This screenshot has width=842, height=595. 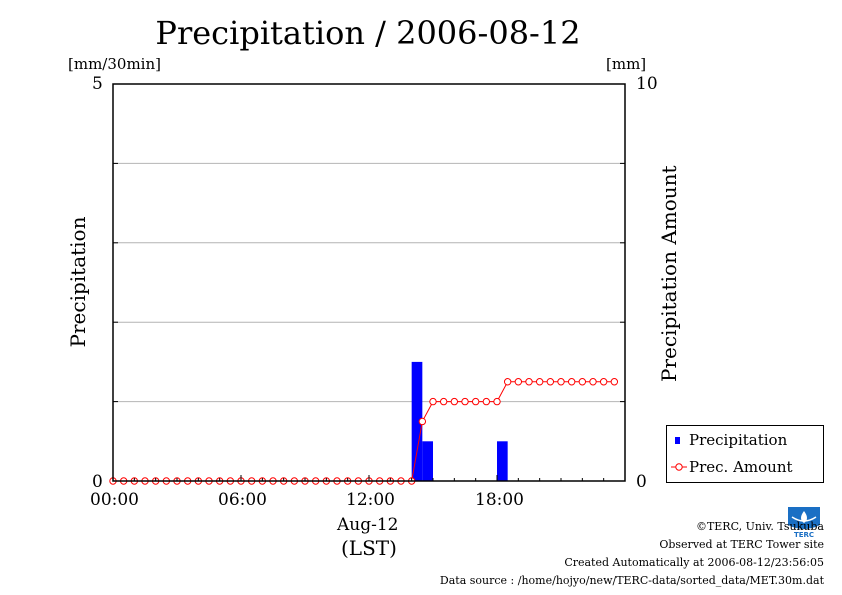 I want to click on footer-copyright: ©TERC, Univ. Tsukuba, so click(x=759, y=526).